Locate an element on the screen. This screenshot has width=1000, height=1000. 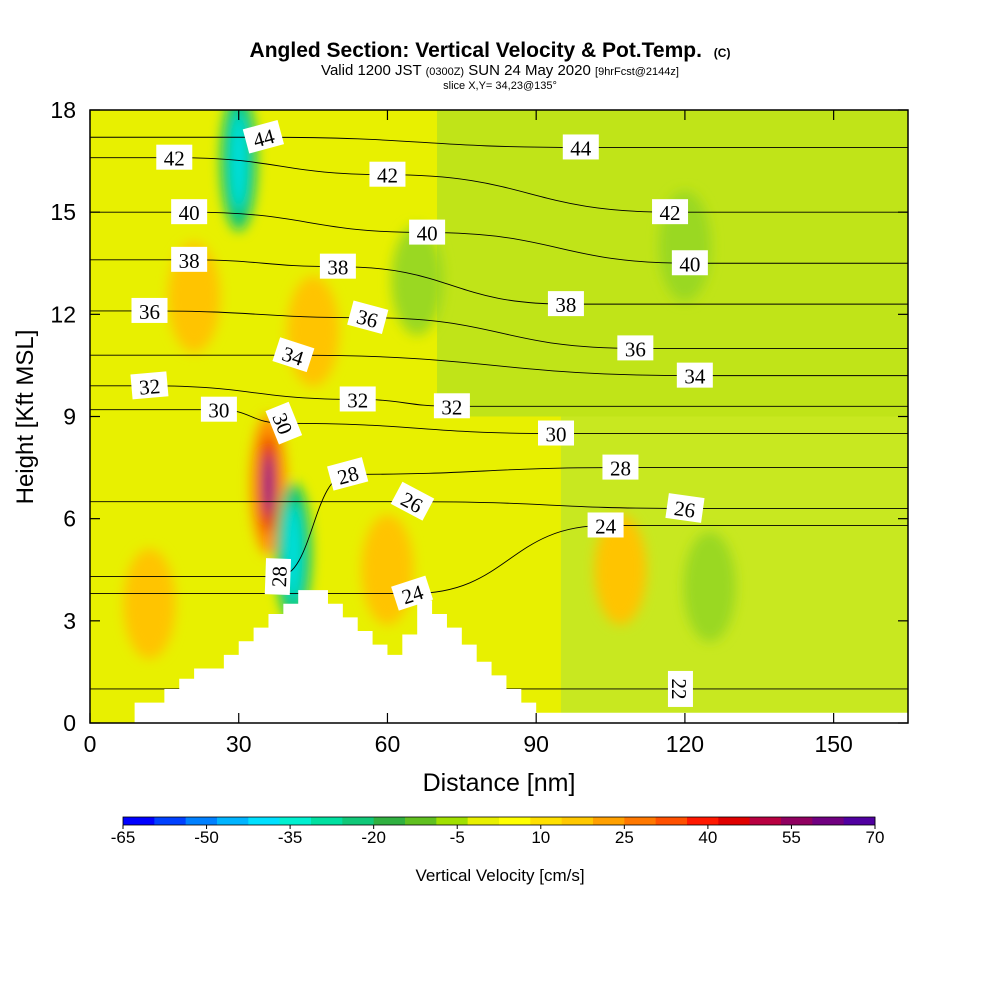
x-tick-label: 90 is located at coordinates (536, 744).